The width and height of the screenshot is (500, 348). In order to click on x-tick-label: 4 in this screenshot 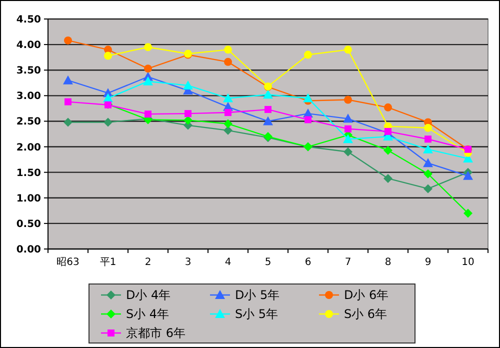, I will do `click(228, 262)`.